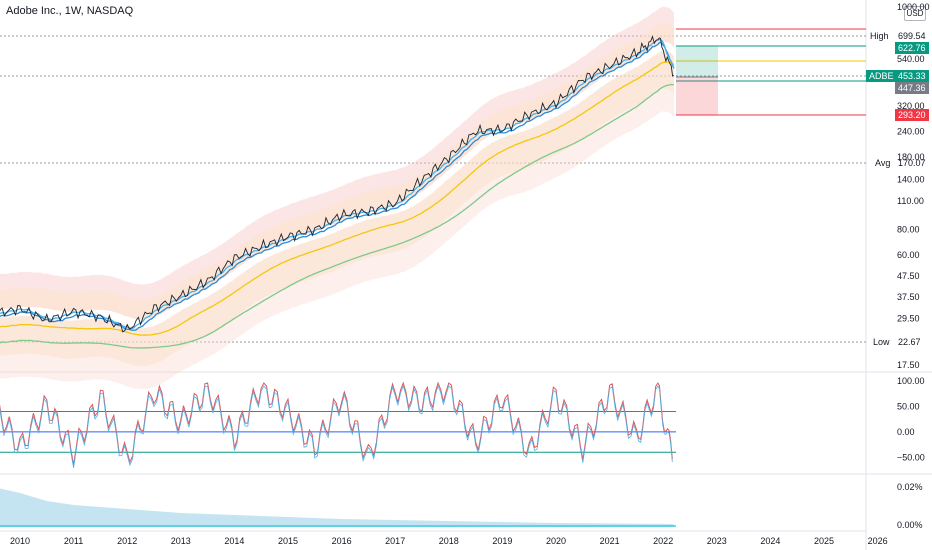 The width and height of the screenshot is (932, 550). What do you see at coordinates (881, 76) in the screenshot?
I see `symbol-tag: ADBE` at bounding box center [881, 76].